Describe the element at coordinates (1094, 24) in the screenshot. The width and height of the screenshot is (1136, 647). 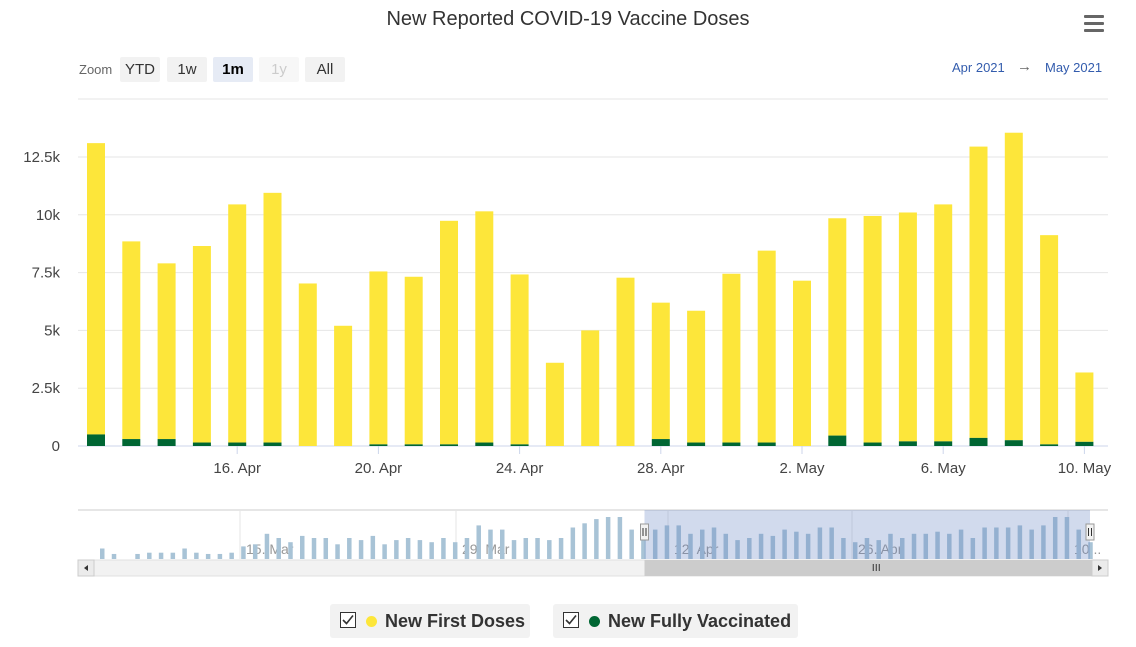
I see `hamburger-menu-icon` at that location.